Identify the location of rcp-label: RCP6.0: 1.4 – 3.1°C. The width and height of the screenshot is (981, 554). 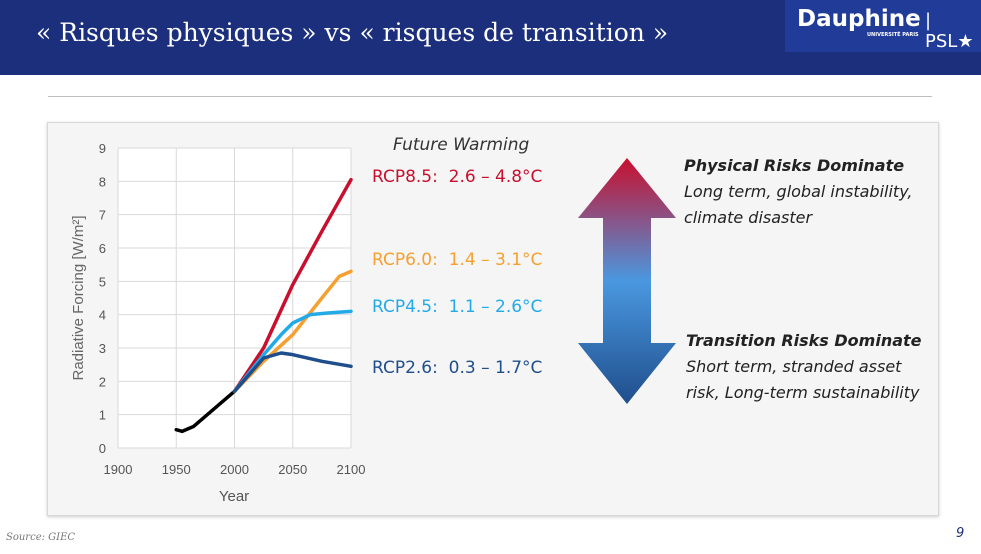
(457, 260).